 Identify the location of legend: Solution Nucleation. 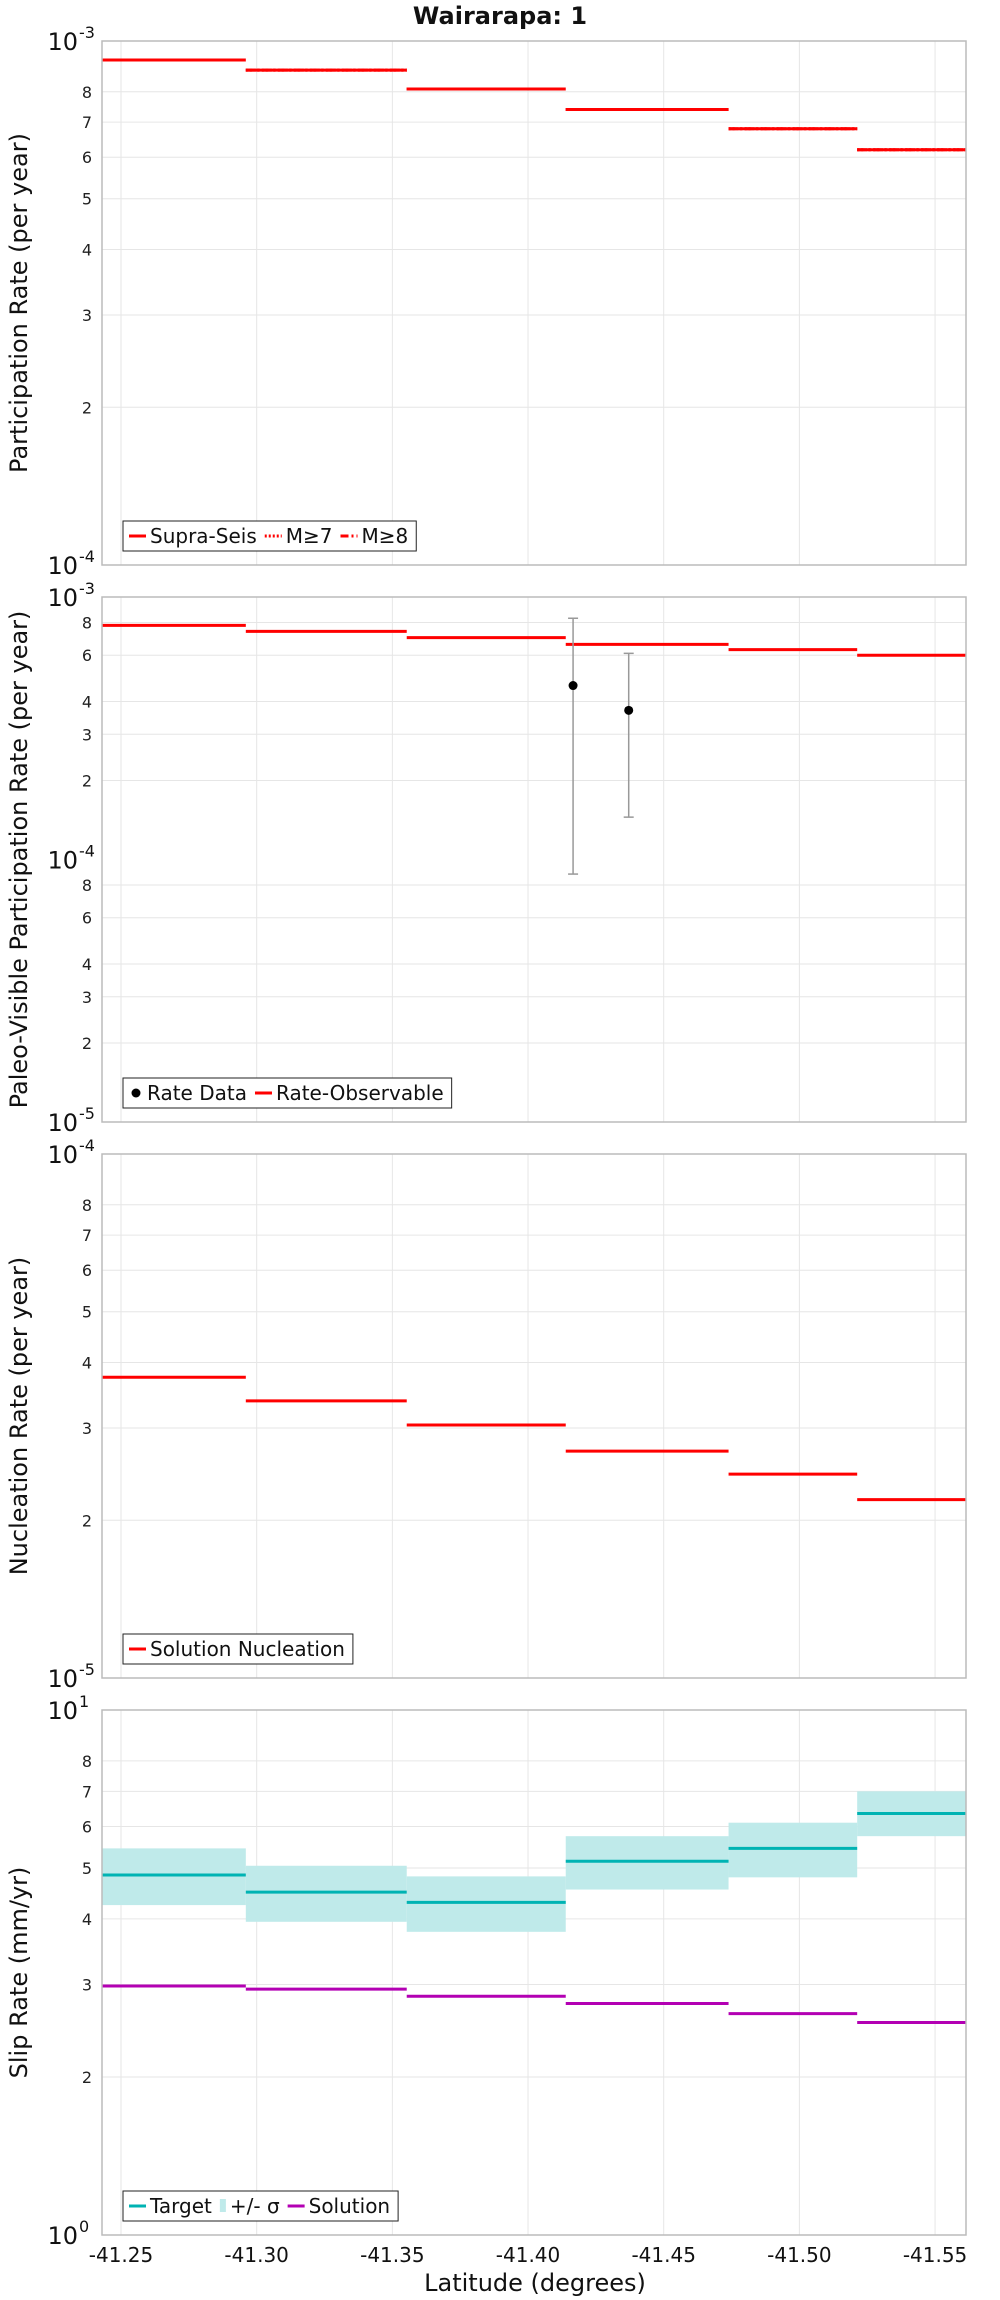
(238, 1649).